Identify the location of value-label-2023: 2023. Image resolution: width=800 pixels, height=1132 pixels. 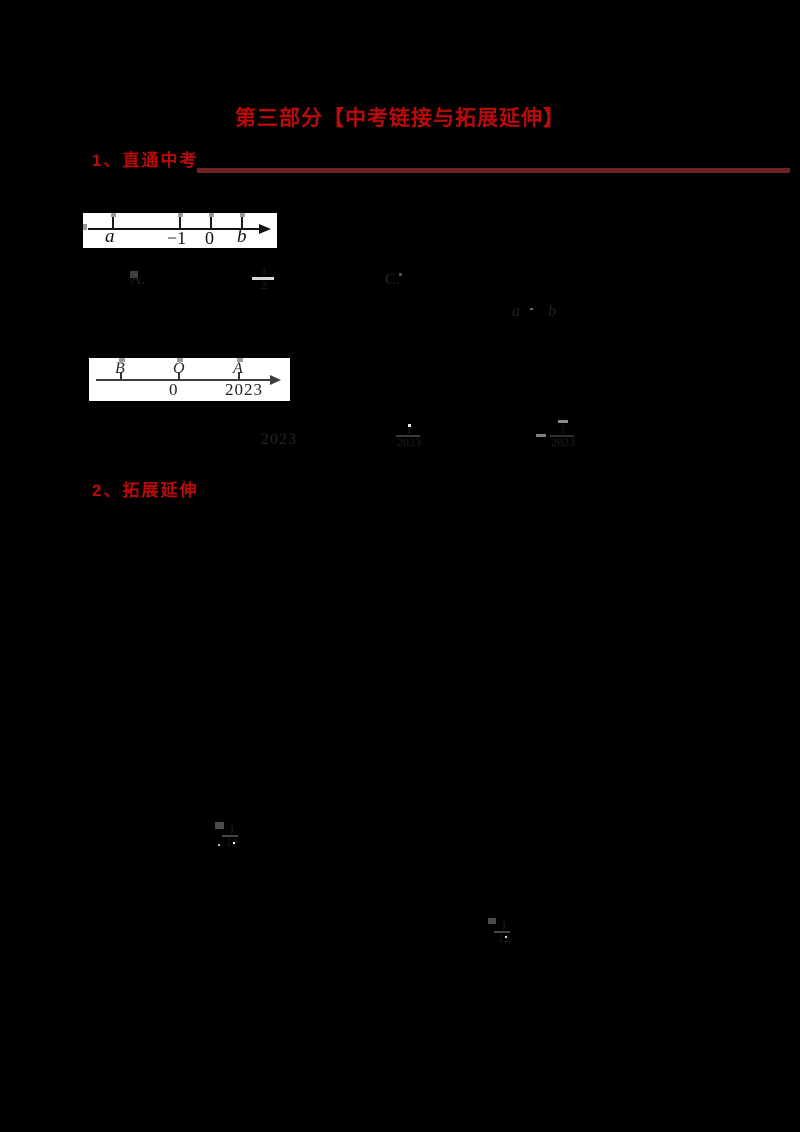
(244, 389).